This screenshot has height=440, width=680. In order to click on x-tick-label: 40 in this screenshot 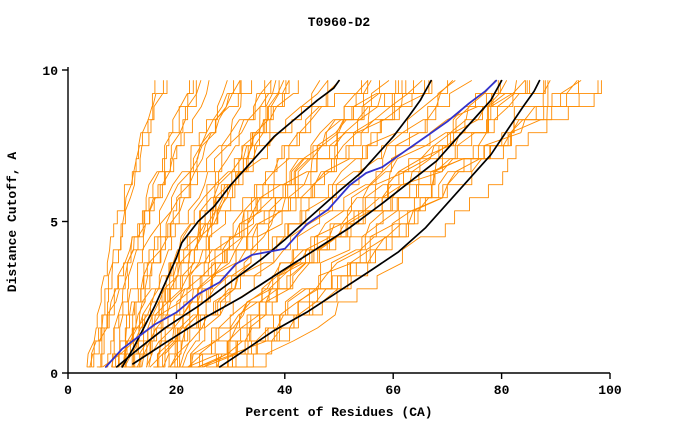, I will do `click(285, 390)`.